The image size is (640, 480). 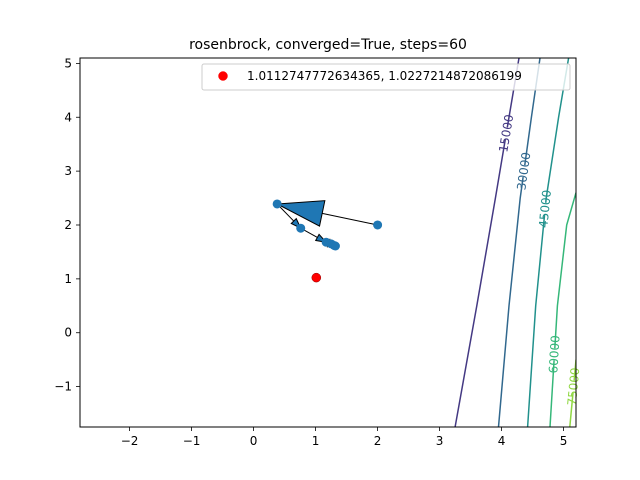 I want to click on y-tick-label: 0, so click(x=68, y=333).